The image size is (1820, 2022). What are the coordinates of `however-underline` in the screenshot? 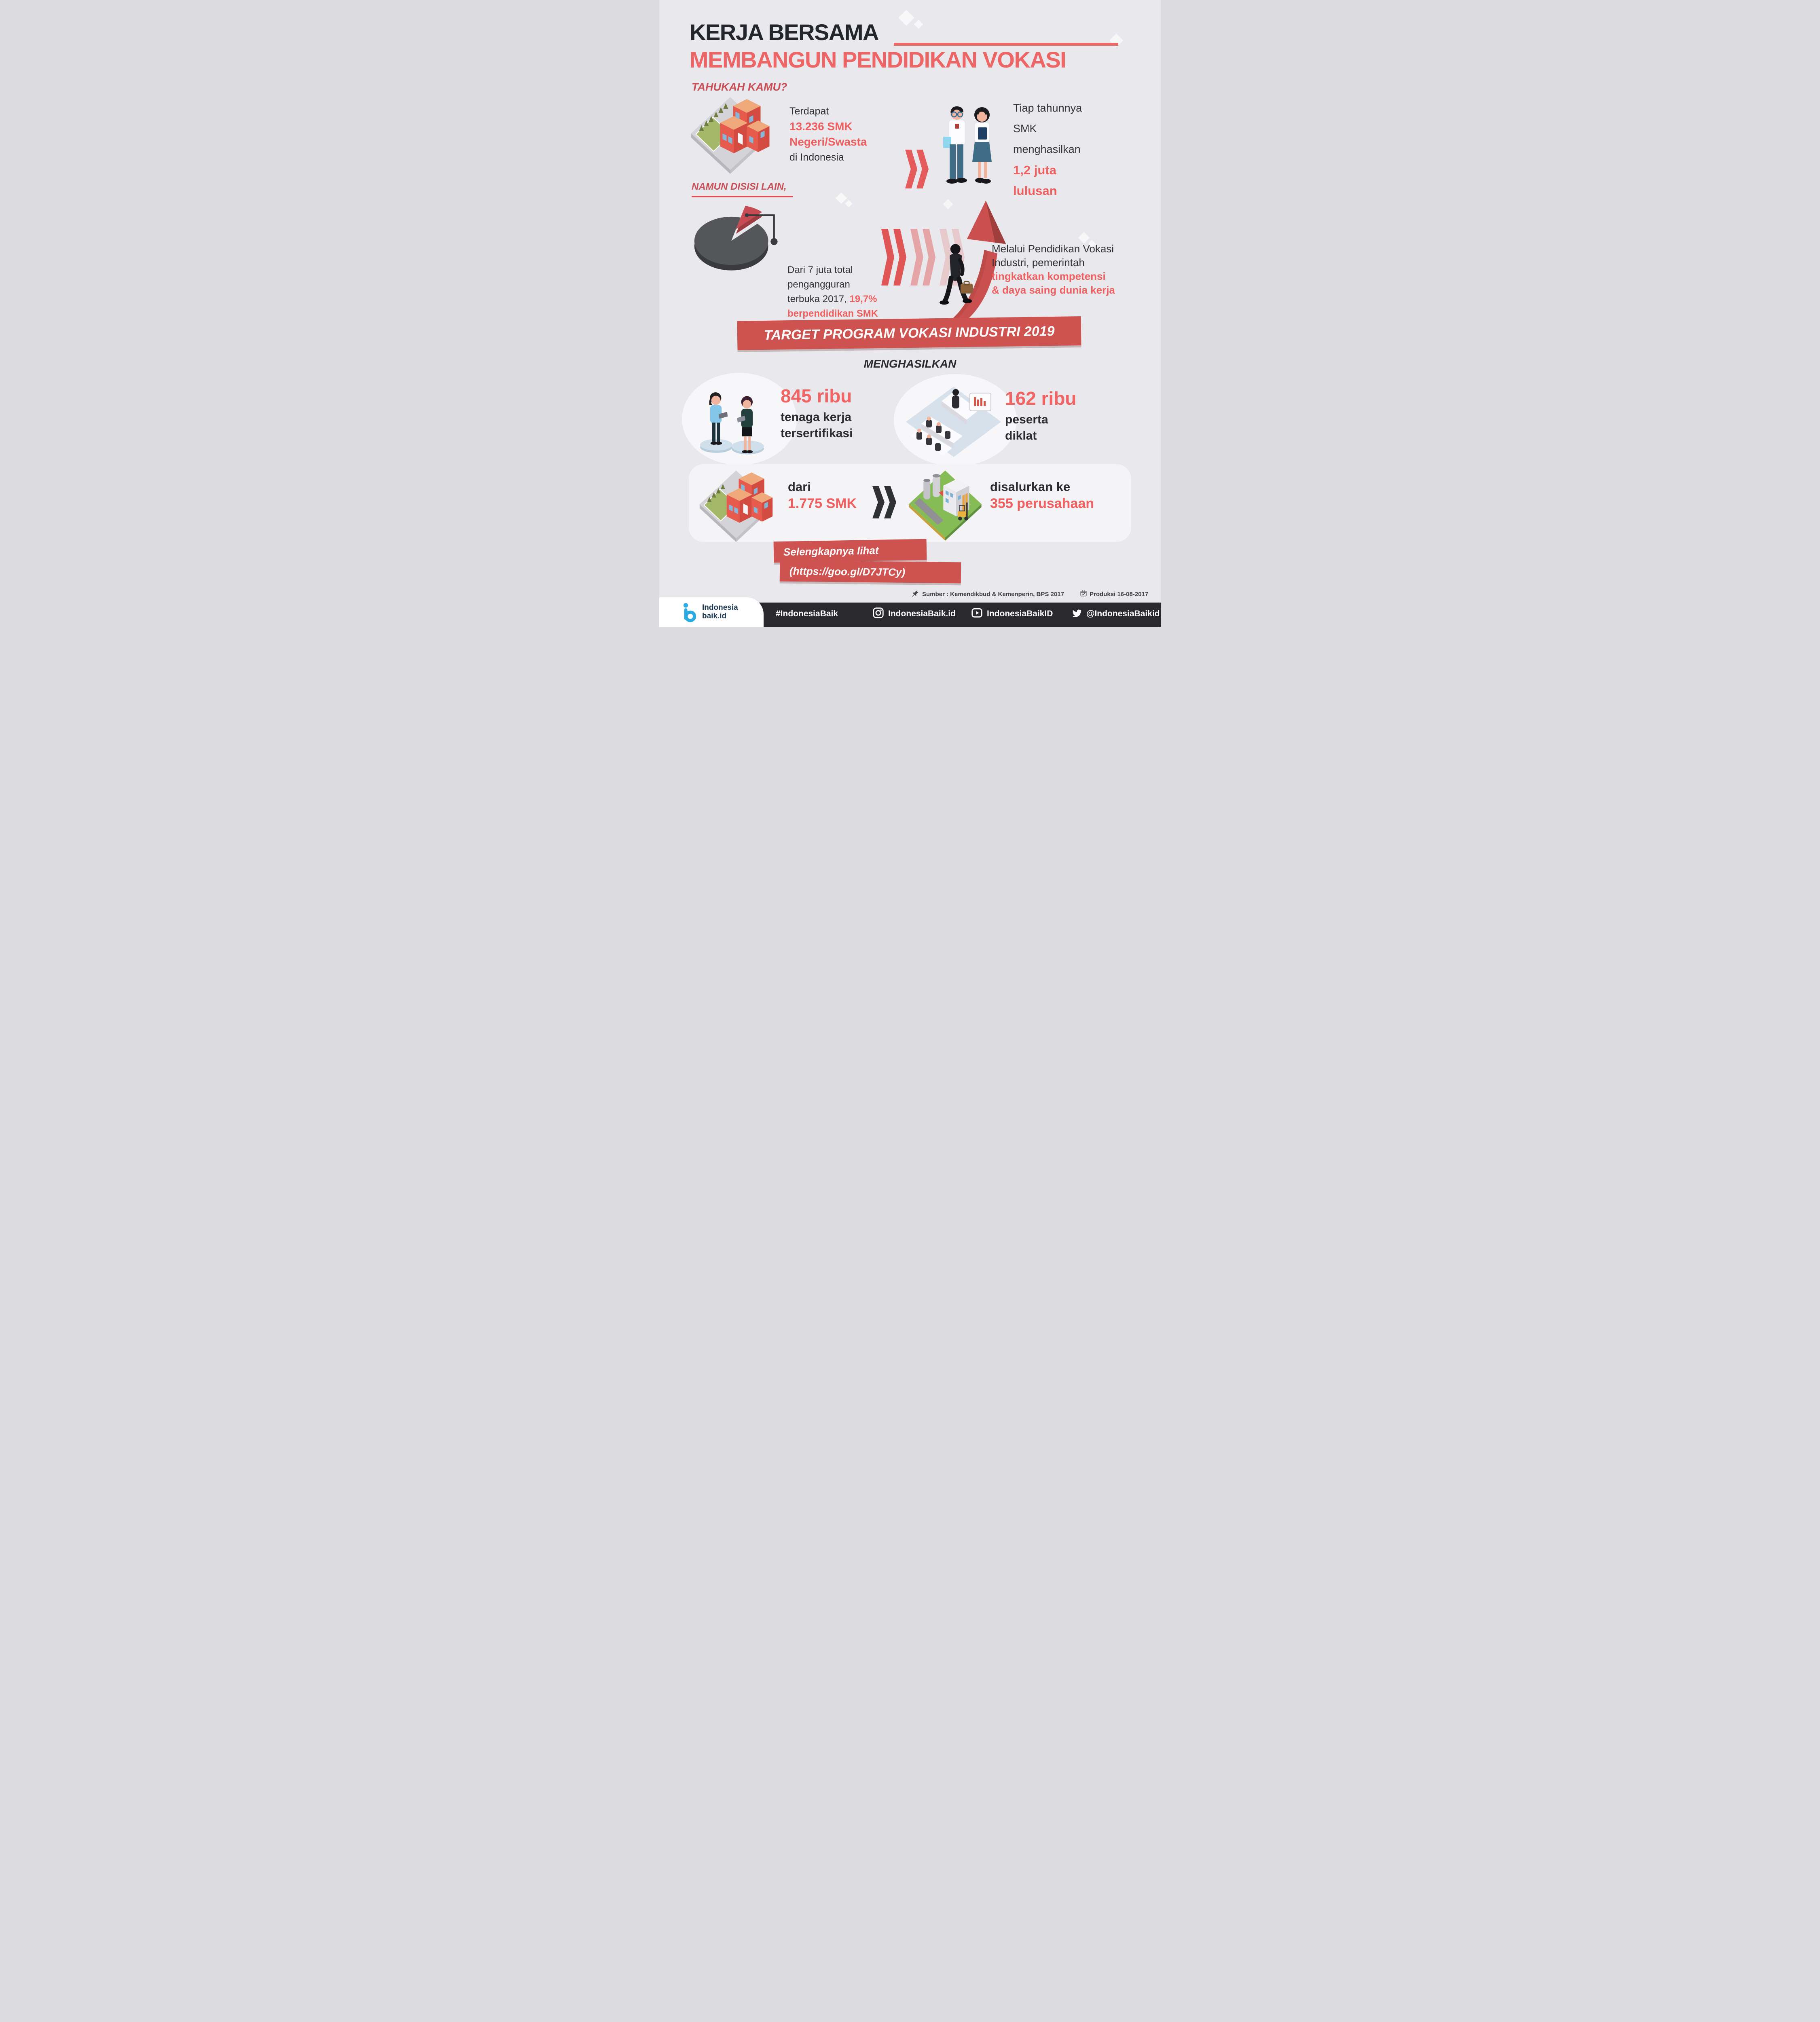 It's located at (742, 196).